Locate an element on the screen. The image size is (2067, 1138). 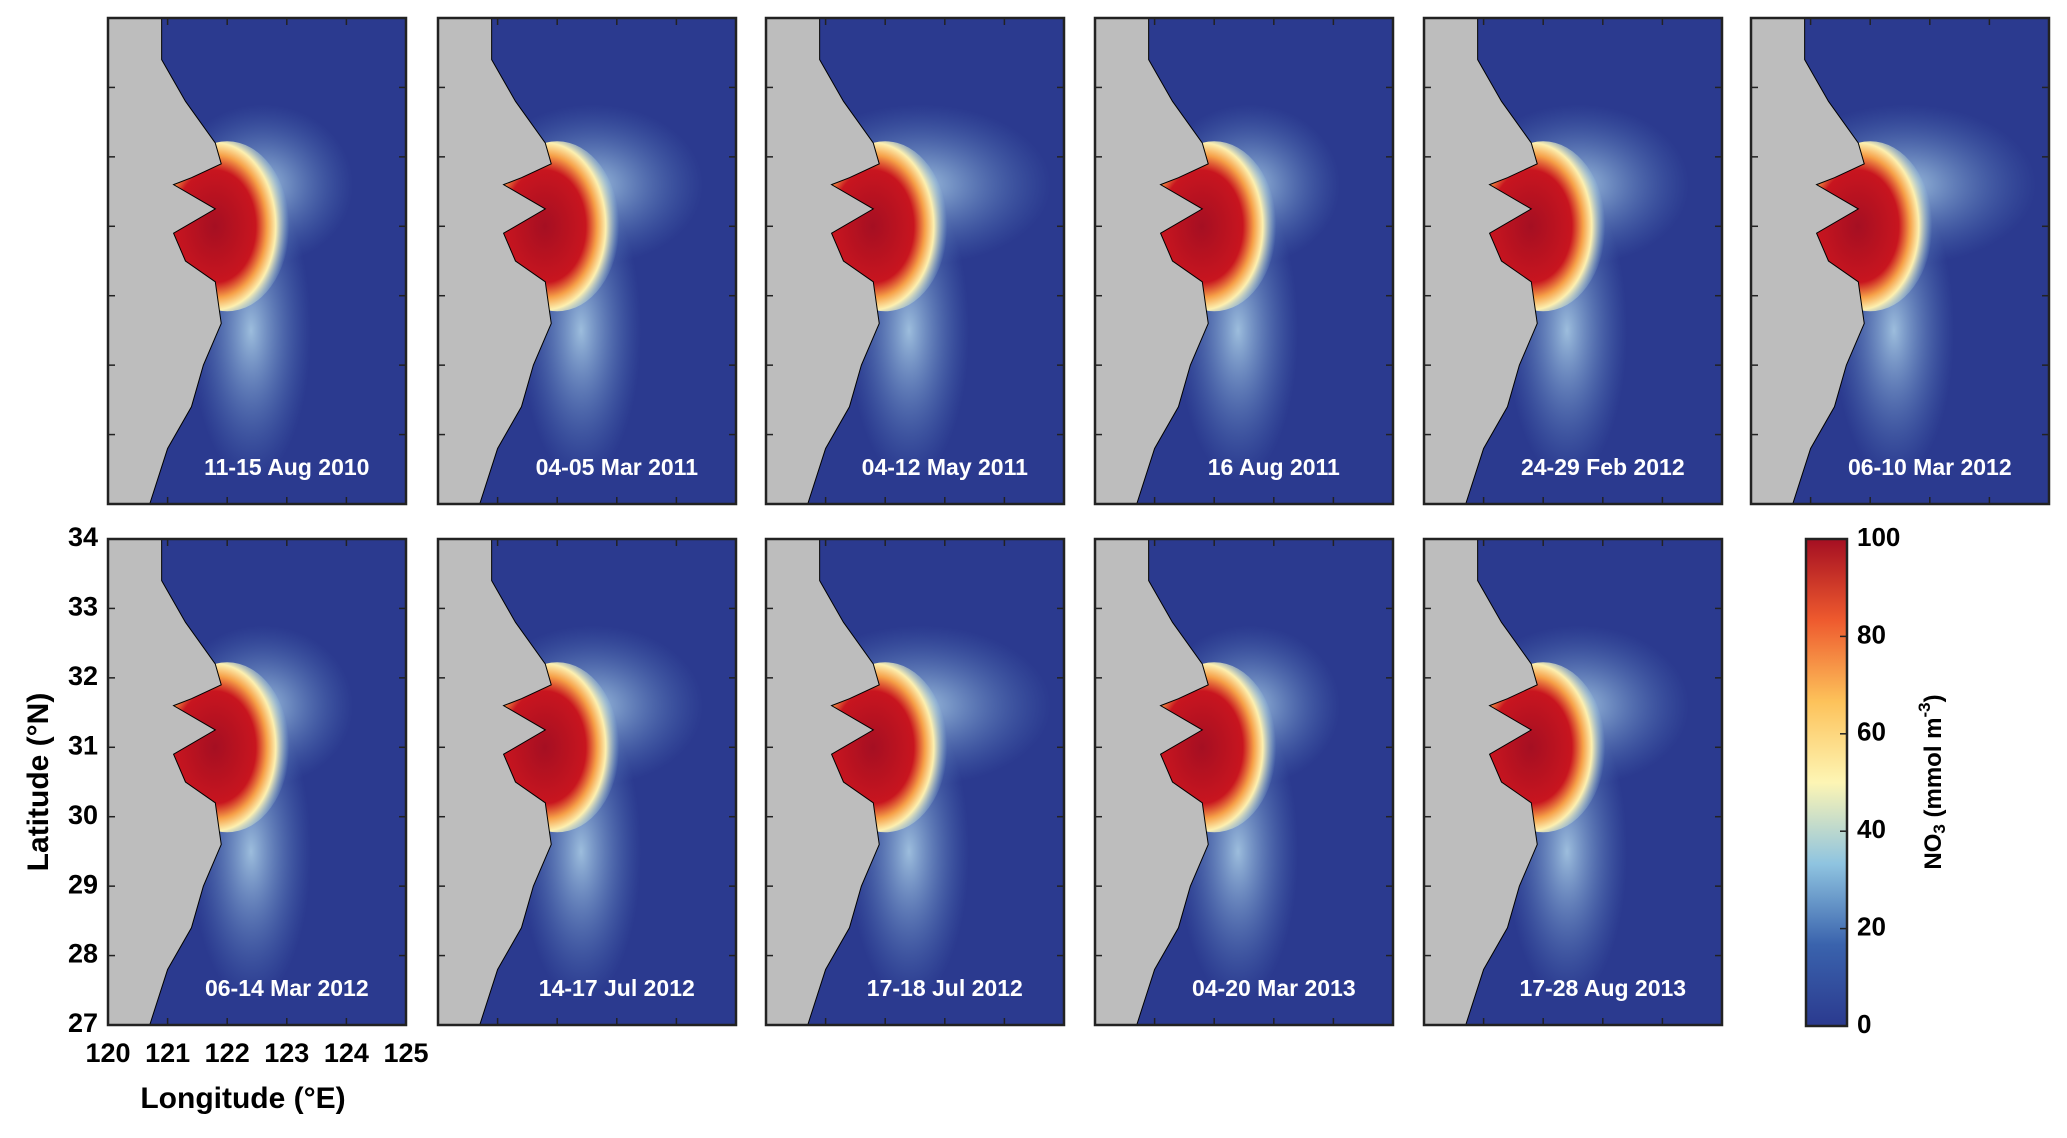
label-part: (mmol m is located at coordinates (1933, 770).